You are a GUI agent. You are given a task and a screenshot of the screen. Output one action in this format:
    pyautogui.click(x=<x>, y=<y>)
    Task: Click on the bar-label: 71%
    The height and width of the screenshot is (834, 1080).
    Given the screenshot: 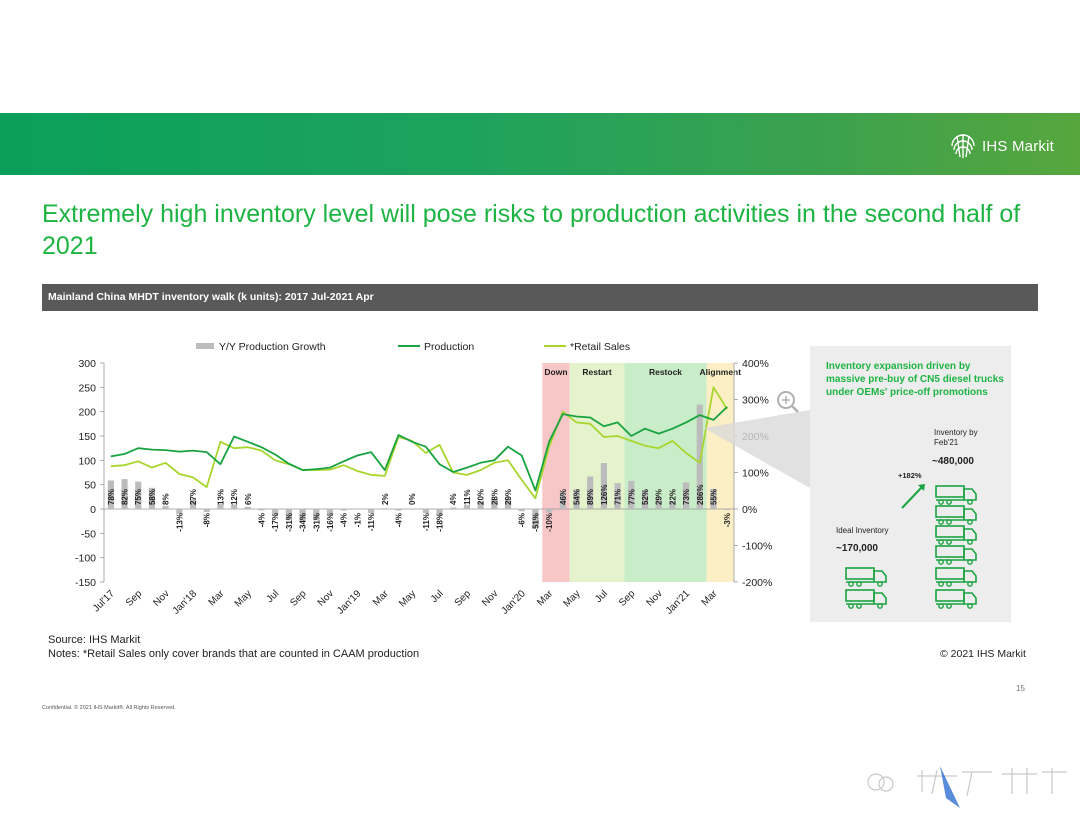 What is the action you would take?
    pyautogui.click(x=618, y=497)
    